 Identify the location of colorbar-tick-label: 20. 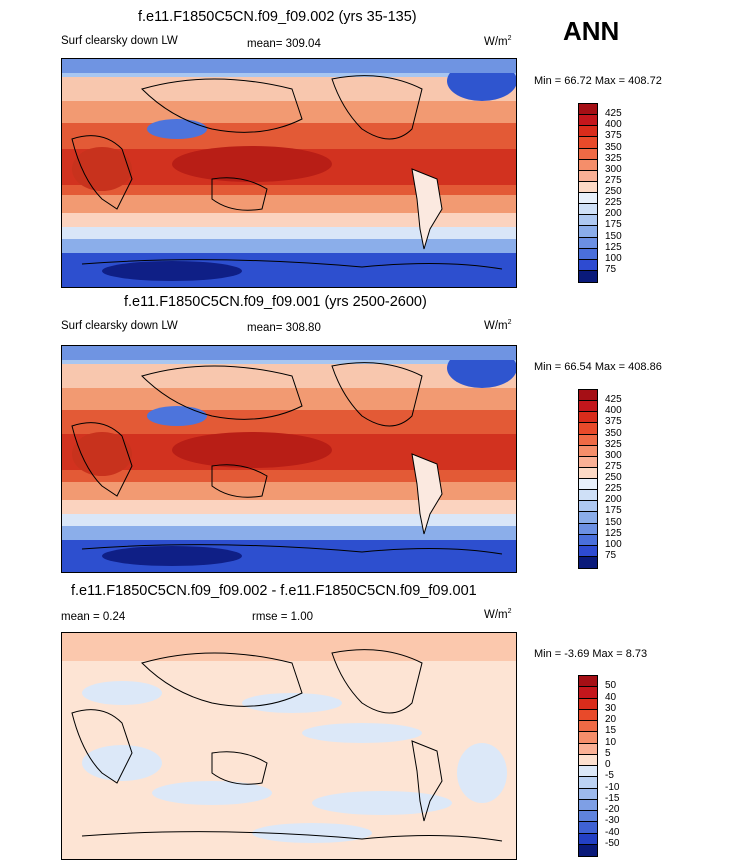
(611, 719).